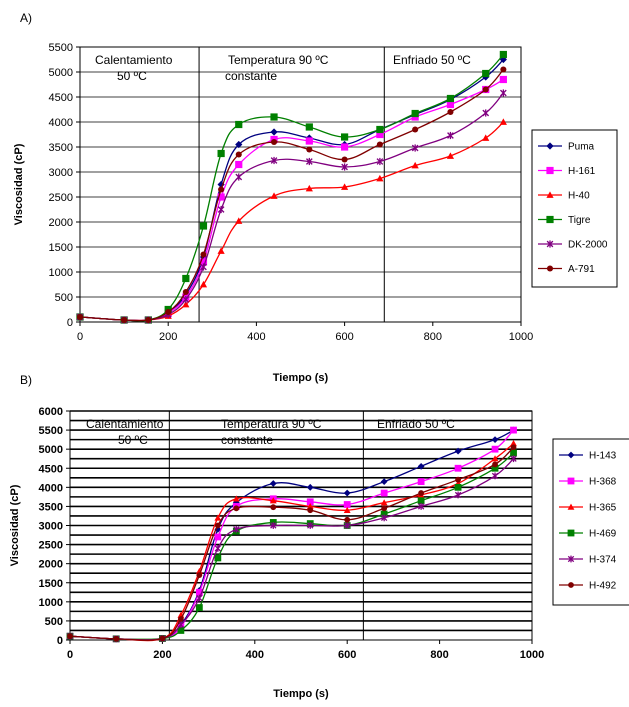  I want to click on y-tick-label: 5000, so click(61, 73).